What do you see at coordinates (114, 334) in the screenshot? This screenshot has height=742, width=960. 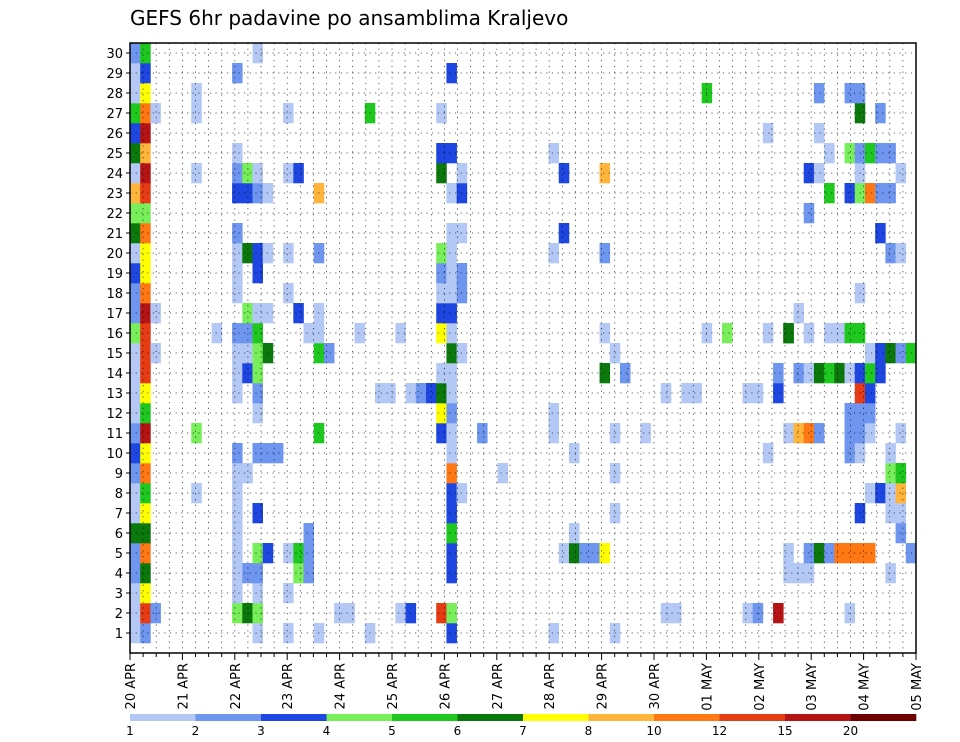 I see `y-tick-label: 16` at bounding box center [114, 334].